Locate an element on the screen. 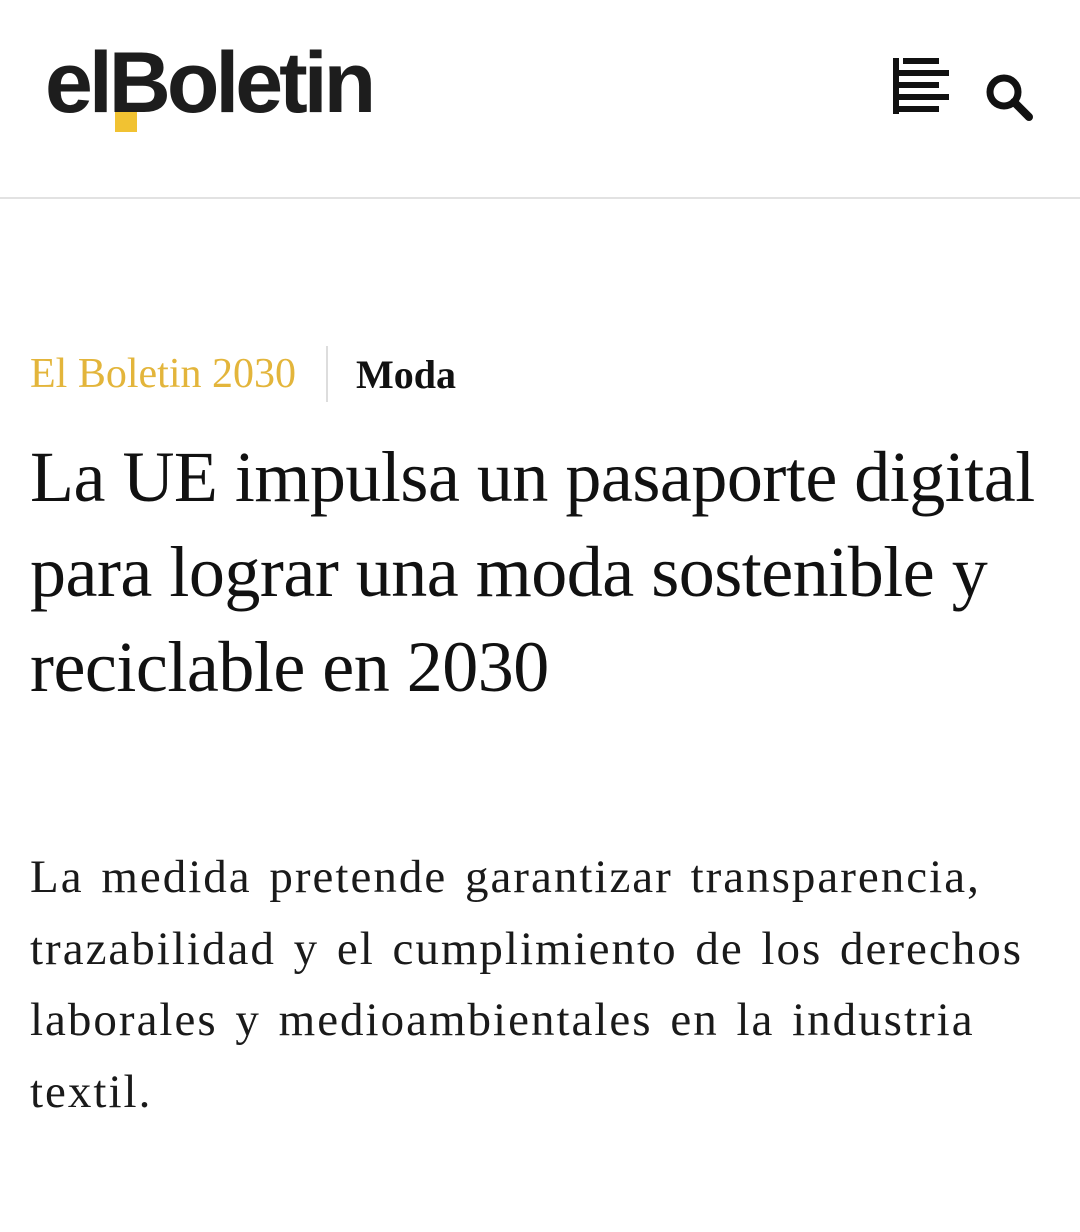  search-button is located at coordinates (1009, 97).